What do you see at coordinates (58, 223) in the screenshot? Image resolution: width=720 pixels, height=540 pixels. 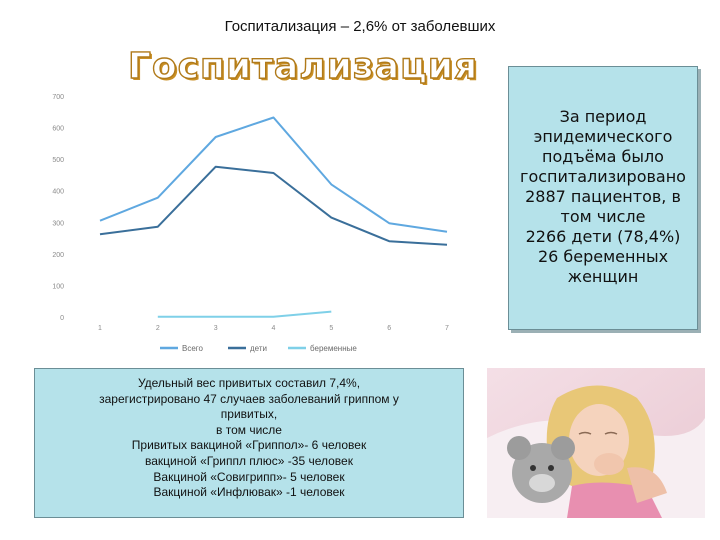 I see `y-tick-label: 300` at bounding box center [58, 223].